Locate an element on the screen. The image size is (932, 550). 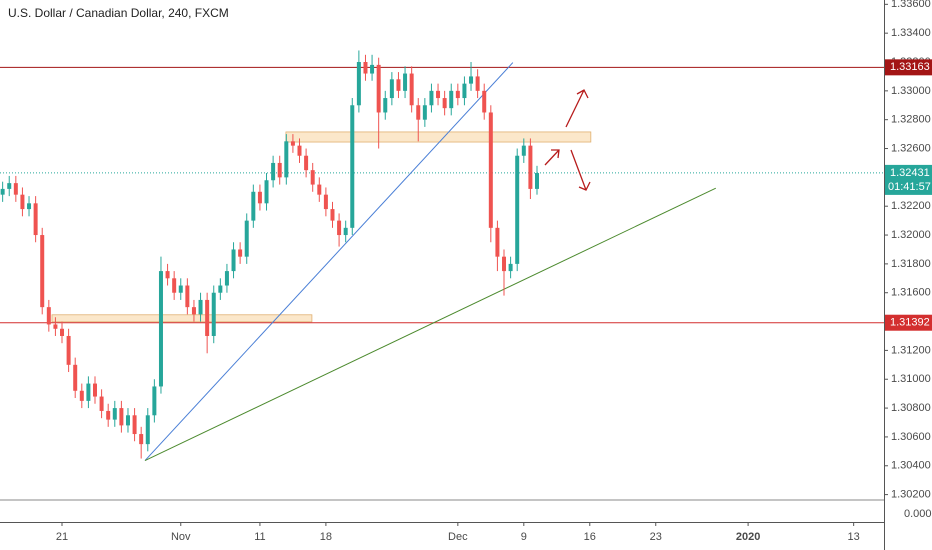
x-tick-label: 9 is located at coordinates (524, 537).